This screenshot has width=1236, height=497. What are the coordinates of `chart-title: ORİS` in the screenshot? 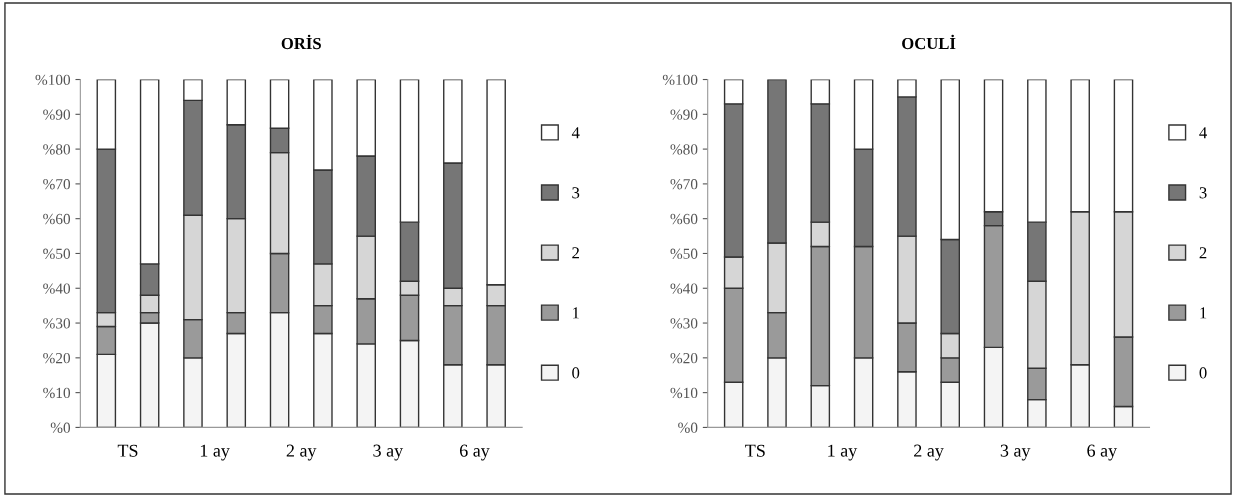 It's located at (301, 42).